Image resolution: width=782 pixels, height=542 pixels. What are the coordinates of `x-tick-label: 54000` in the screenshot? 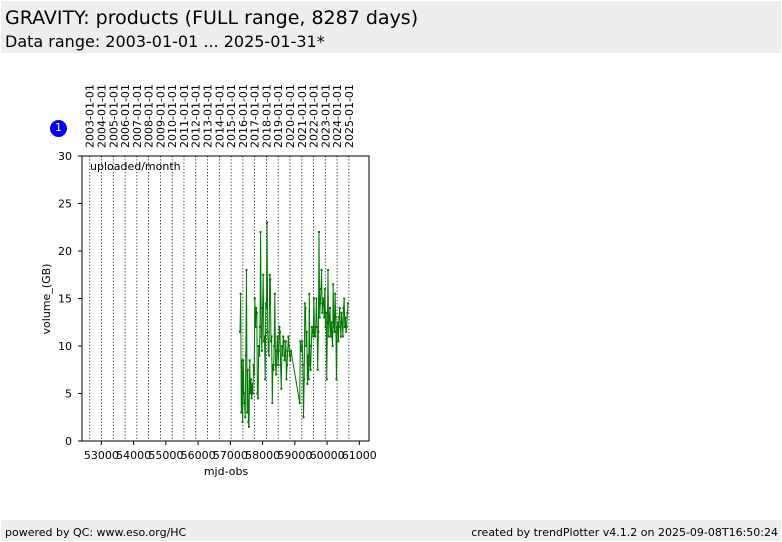 It's located at (133, 455).